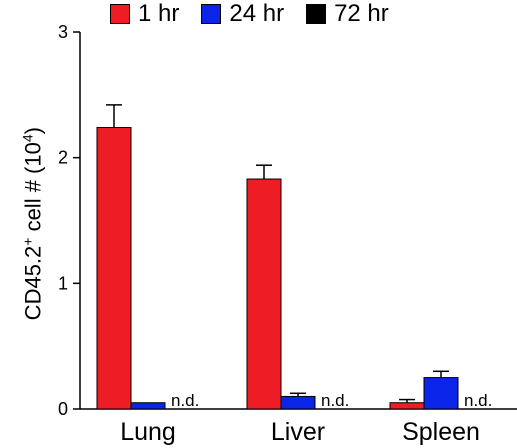 This screenshot has height=448, width=517. What do you see at coordinates (148, 432) in the screenshot?
I see `x-tick-label: Lung` at bounding box center [148, 432].